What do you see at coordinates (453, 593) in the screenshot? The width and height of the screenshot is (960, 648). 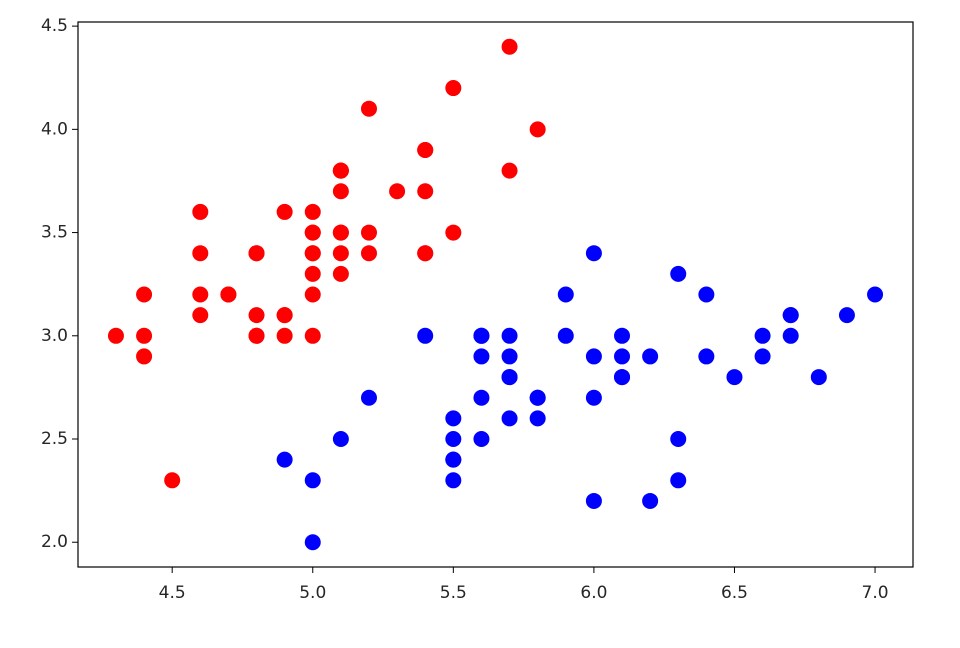 I see `x-tick-label: 5.5` at bounding box center [453, 593].